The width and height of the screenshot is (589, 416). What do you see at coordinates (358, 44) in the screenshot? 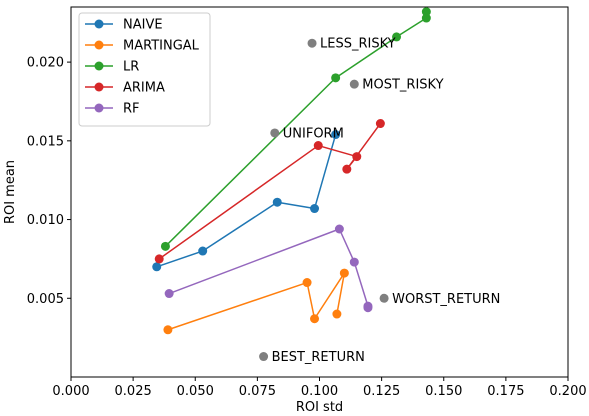
I see `annotation-less-risky: LESS_RISKY` at bounding box center [358, 44].